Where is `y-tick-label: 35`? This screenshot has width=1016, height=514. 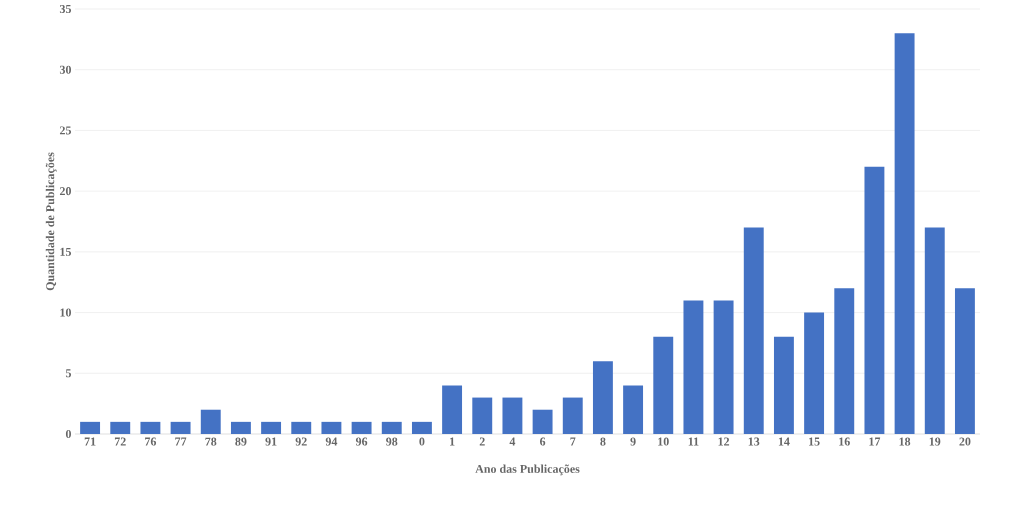 y-tick-label: 35 is located at coordinates (65, 9).